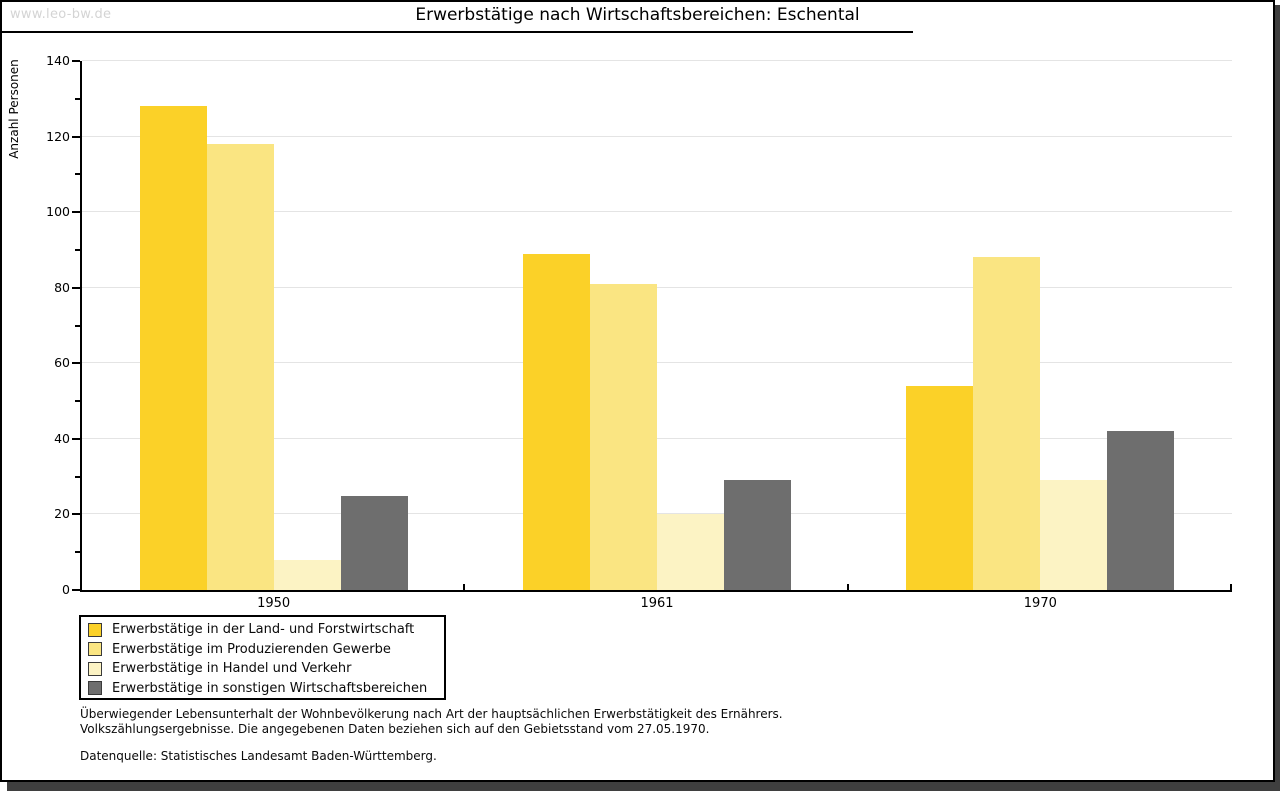 The height and width of the screenshot is (791, 1280). Describe the element at coordinates (61, 14) in the screenshot. I see `watermark: www.leo-bw.de` at that location.